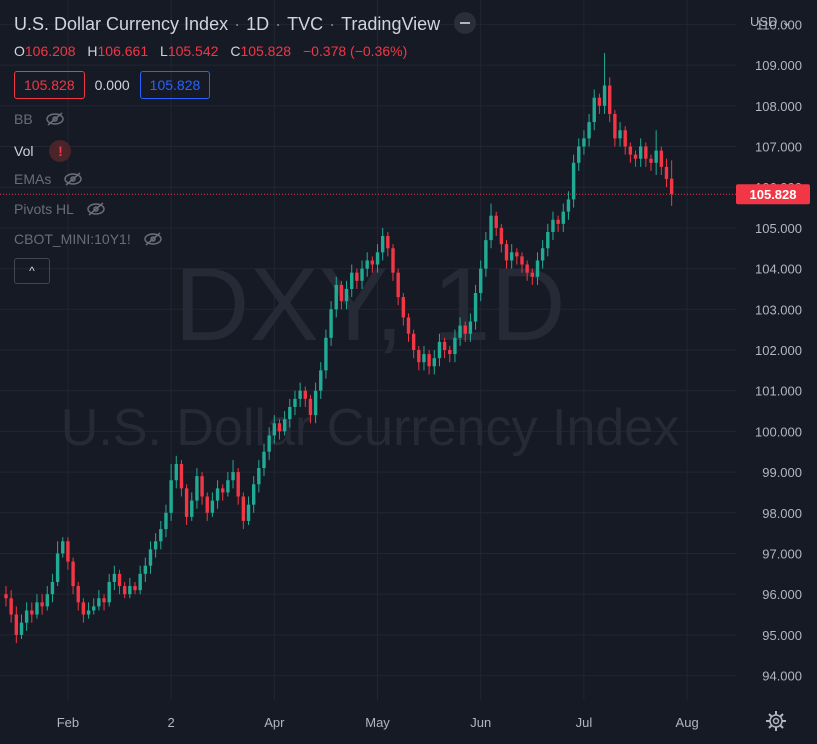  Describe the element at coordinates (60, 209) in the screenshot. I see `indicator-pivots: Pivots HL` at that location.